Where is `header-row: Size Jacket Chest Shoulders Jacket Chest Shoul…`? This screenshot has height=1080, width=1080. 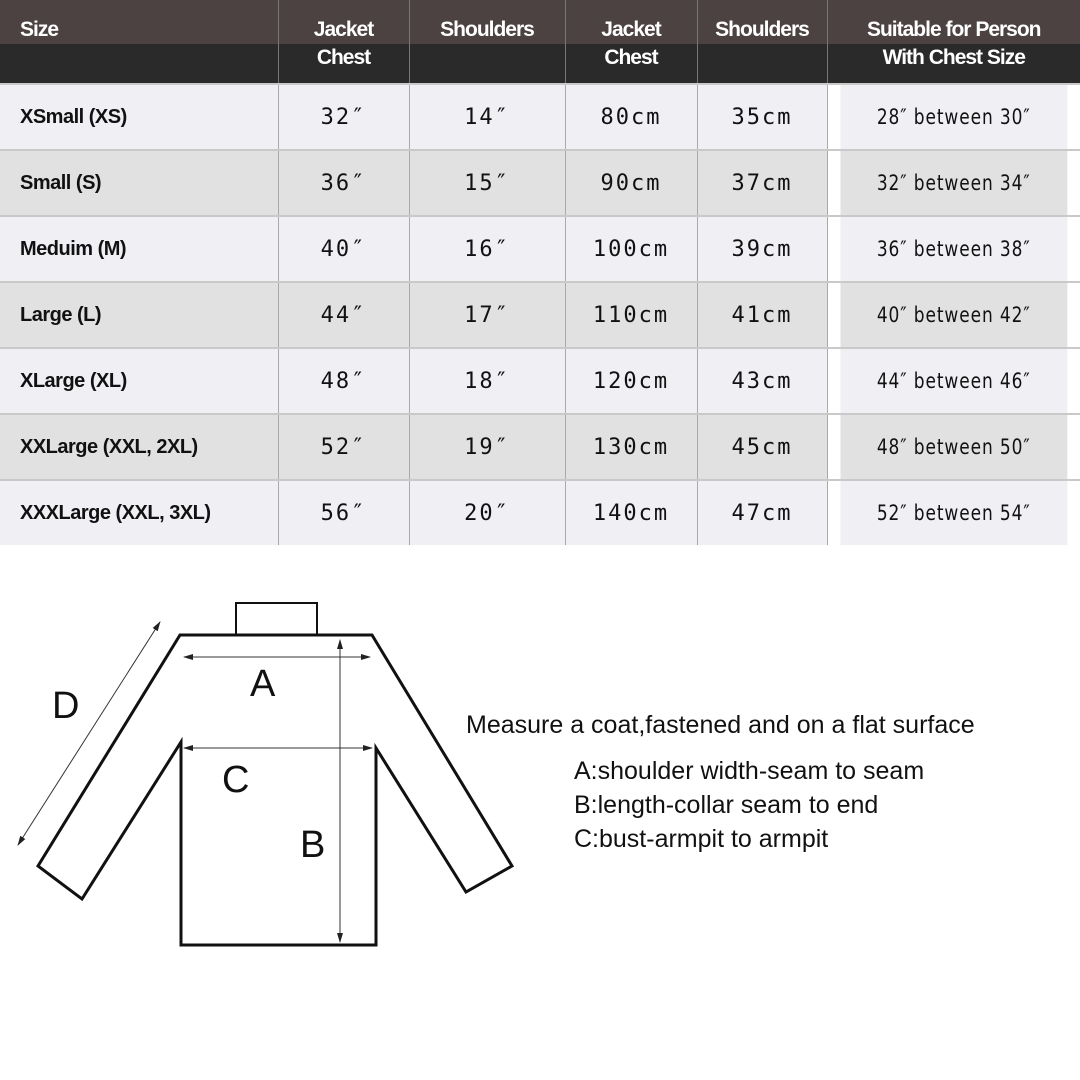
header-row: Size Jacket Chest Shoulders Jacket Chest Shoul… is located at coordinates (540, 42).